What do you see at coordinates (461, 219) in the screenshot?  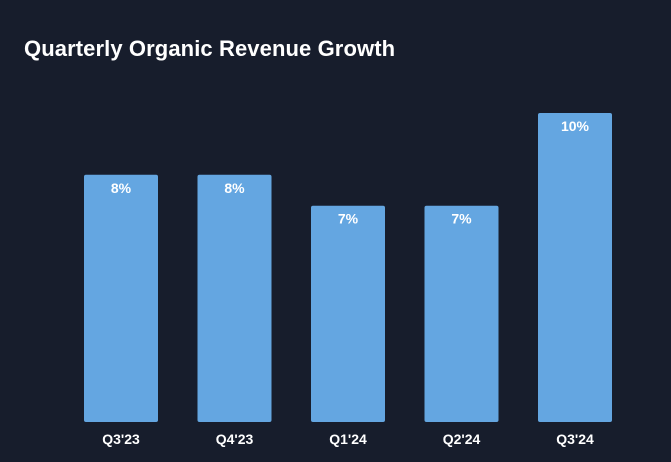 I see `value-label-q2-24: 7%` at bounding box center [461, 219].